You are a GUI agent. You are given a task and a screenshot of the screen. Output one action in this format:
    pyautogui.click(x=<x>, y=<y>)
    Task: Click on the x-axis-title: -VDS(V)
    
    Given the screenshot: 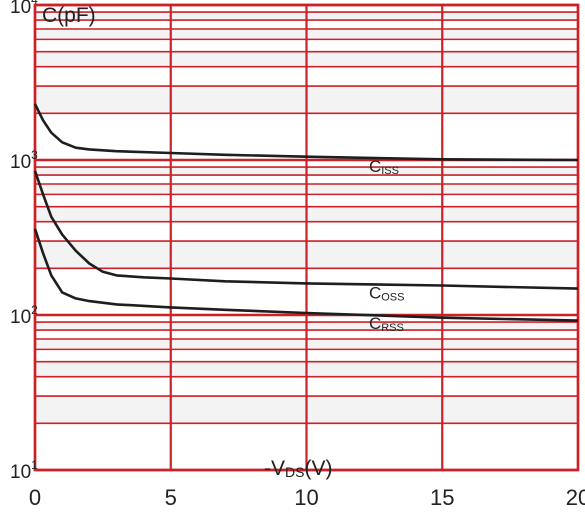 What is the action you would take?
    pyautogui.click(x=298, y=468)
    